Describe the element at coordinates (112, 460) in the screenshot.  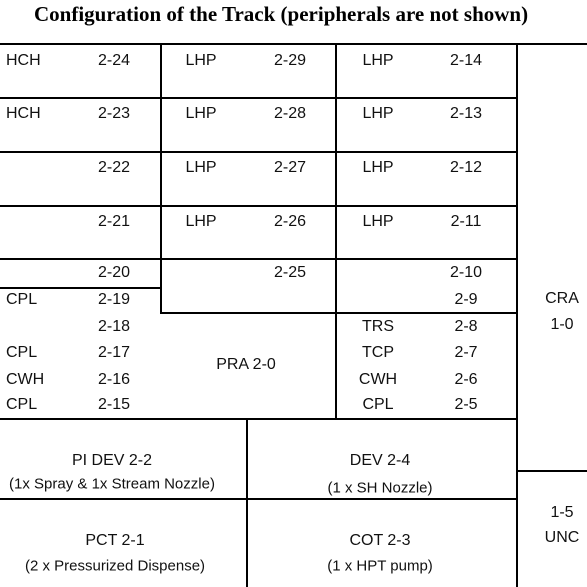
I see `pi-dev-cell: PI DEV 2-2` at that location.